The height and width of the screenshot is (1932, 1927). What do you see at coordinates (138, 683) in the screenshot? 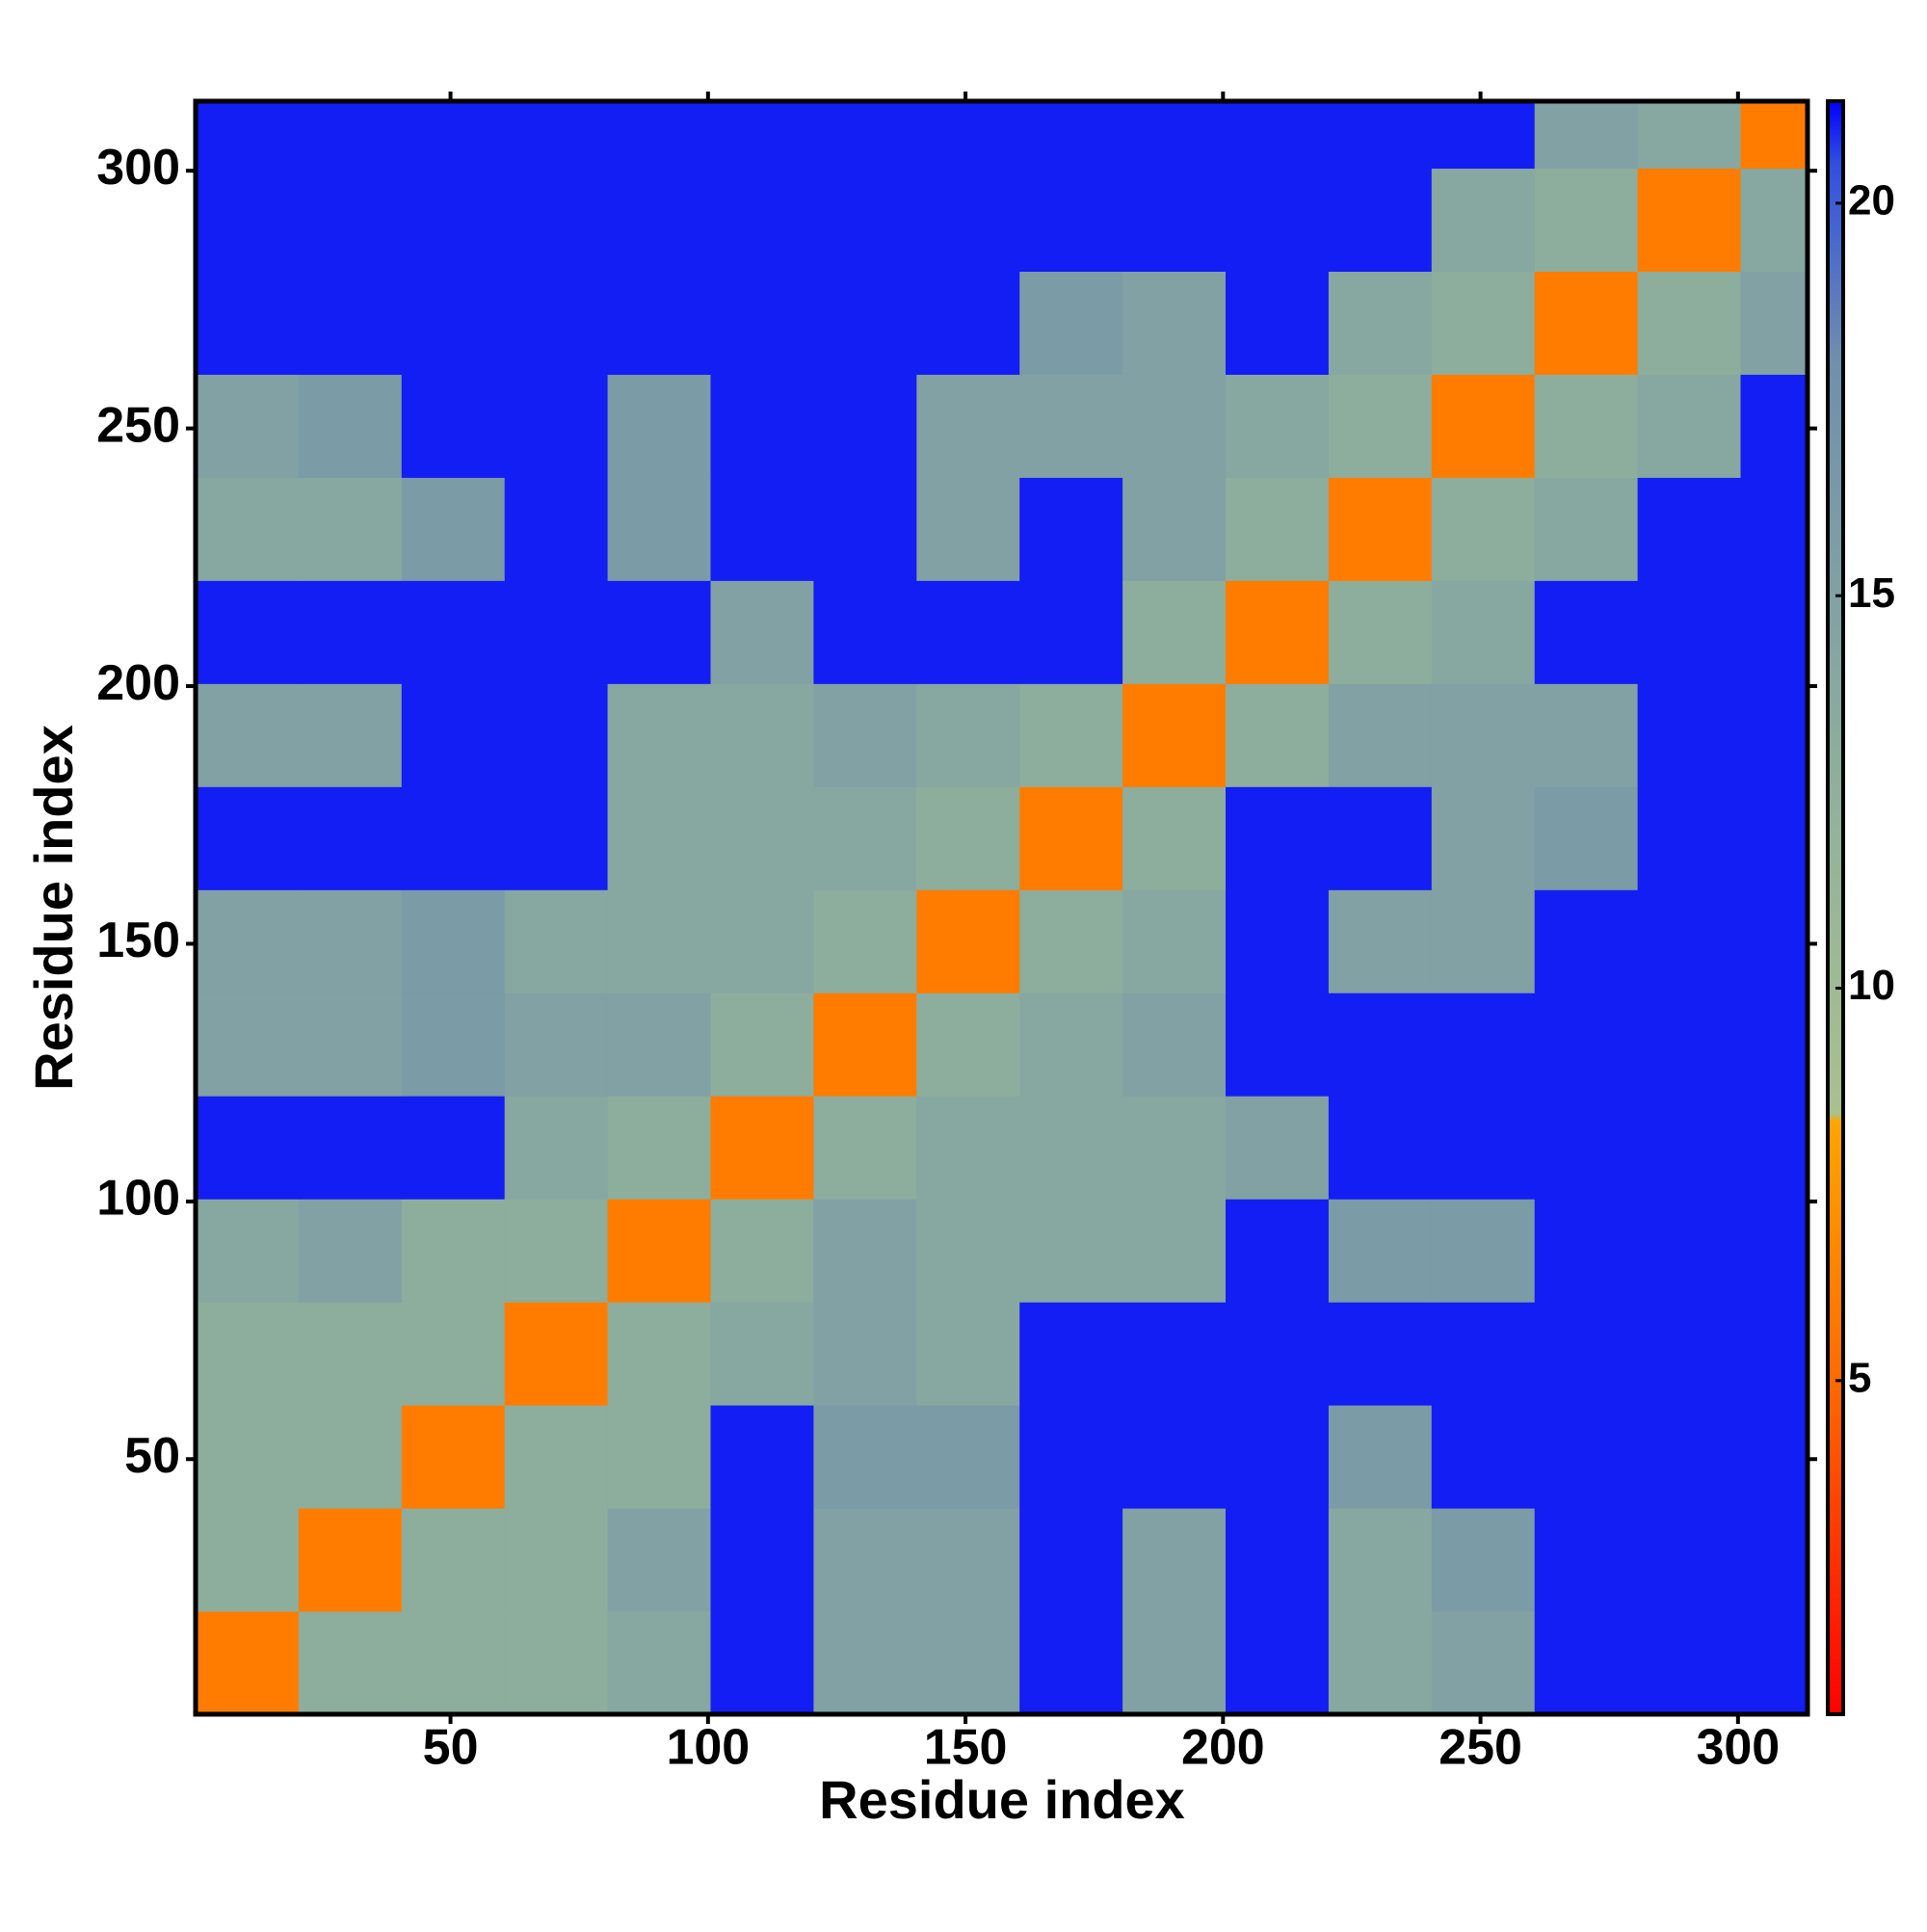
I see `y-tick-label: 200` at bounding box center [138, 683].